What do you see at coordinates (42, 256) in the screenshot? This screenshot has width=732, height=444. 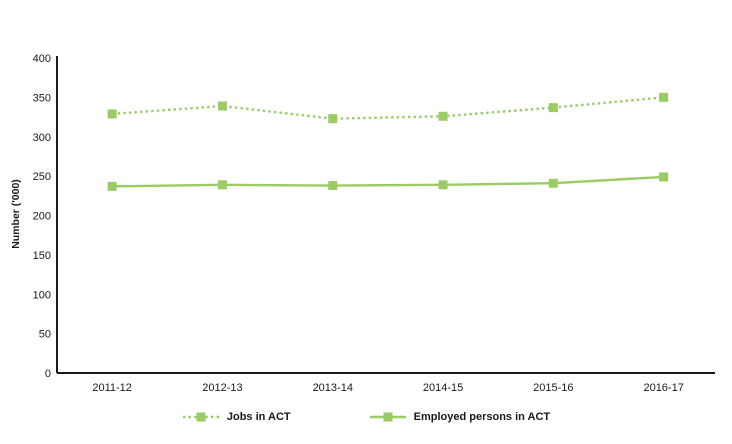 I see `y-tick-label: 150` at bounding box center [42, 256].